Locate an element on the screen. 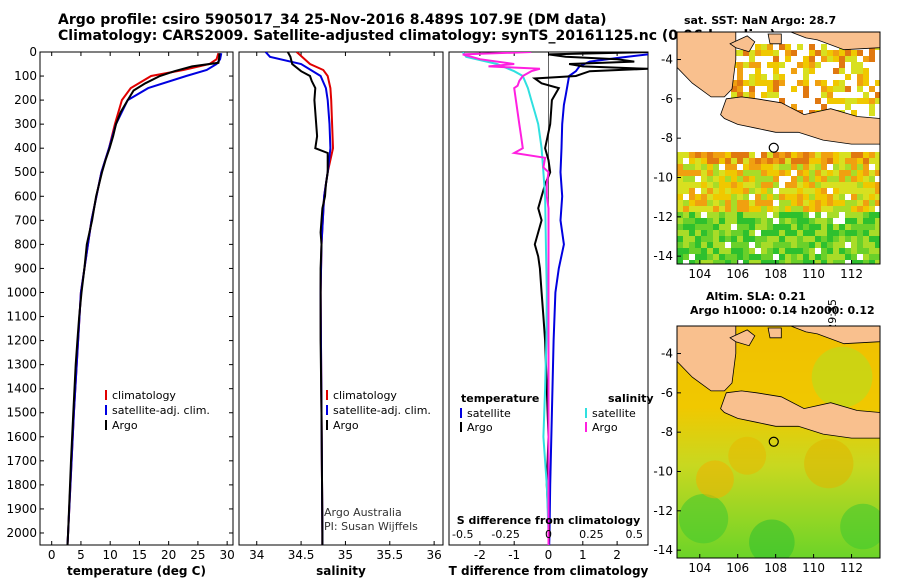 This screenshot has width=900, height=580. difference-line-t-argo is located at coordinates (589, 298).